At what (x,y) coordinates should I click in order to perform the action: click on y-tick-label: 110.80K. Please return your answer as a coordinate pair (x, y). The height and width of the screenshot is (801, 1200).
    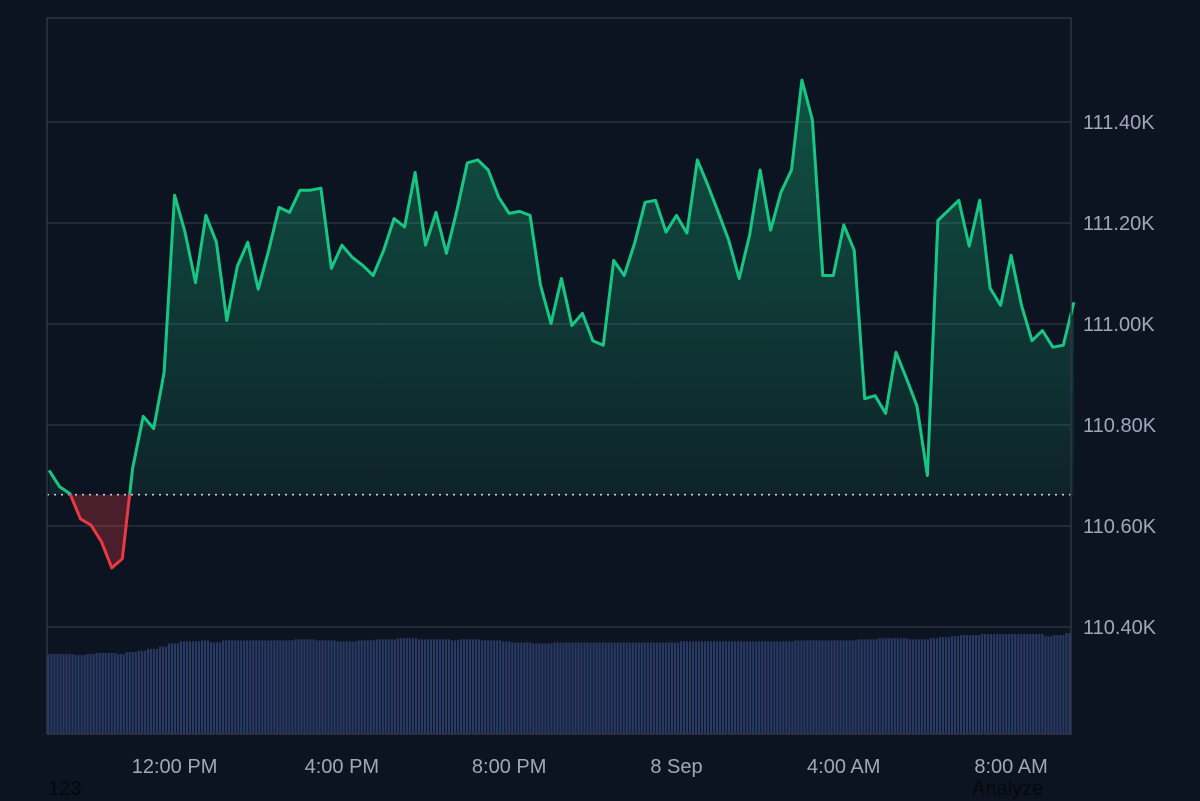
    Looking at the image, I should click on (1120, 426).